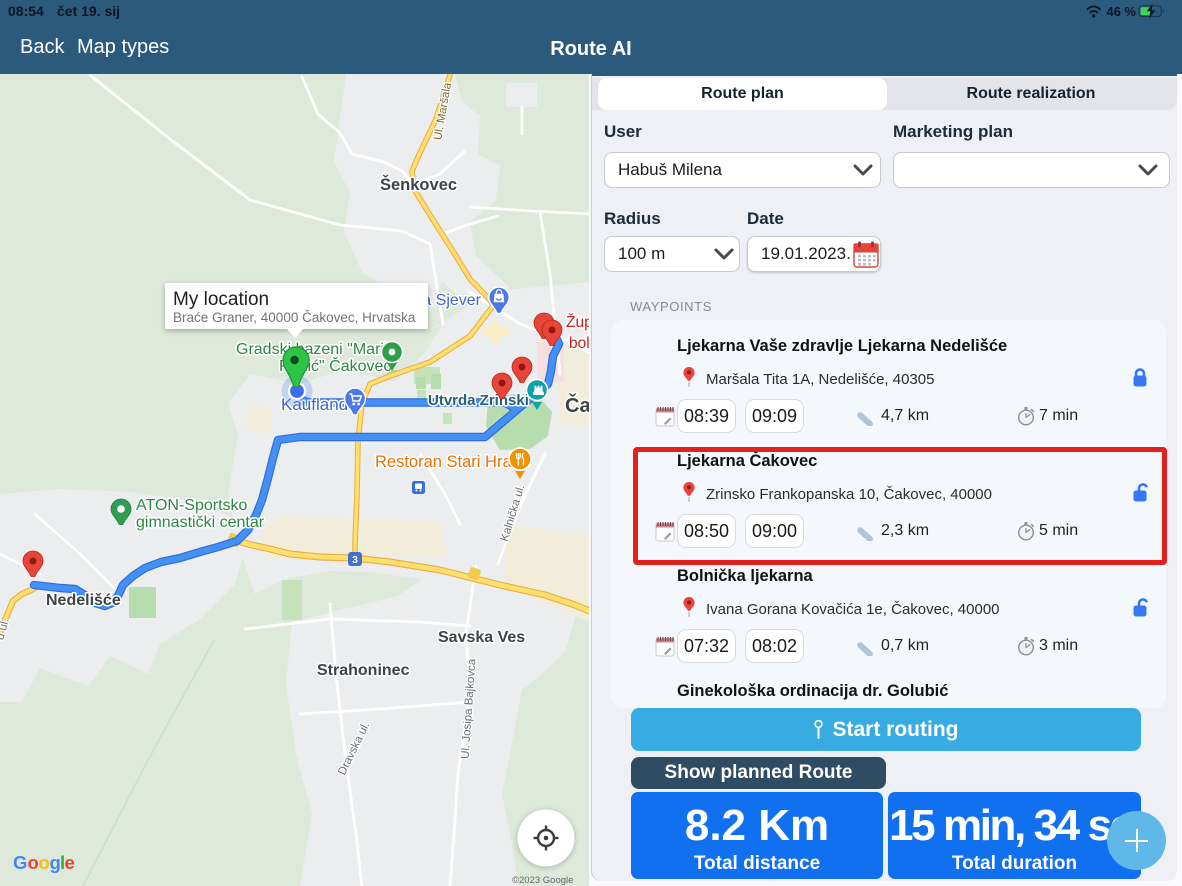 The height and width of the screenshot is (886, 1182). I want to click on svg-text: Strahoninec, so click(363, 670).